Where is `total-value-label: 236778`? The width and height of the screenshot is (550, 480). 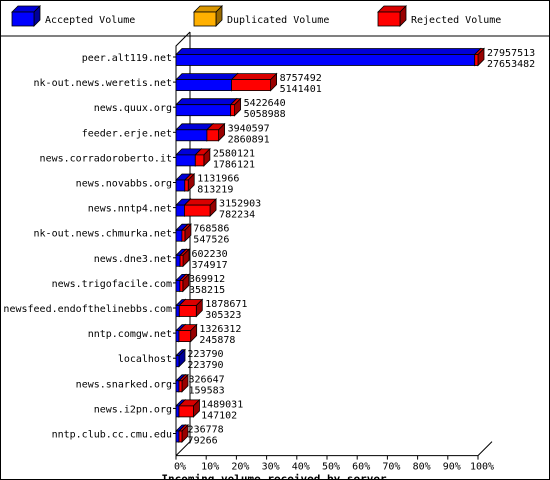
total-value-label: 236778 is located at coordinates (206, 430).